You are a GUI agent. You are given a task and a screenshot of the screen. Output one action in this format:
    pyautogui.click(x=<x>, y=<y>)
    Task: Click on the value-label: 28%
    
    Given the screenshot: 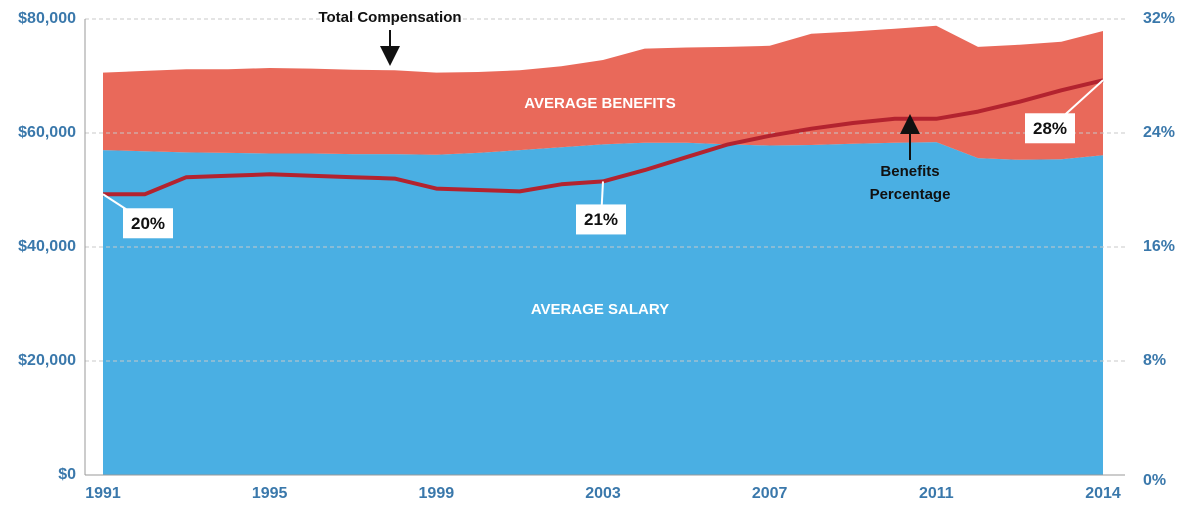 What is the action you would take?
    pyautogui.click(x=1050, y=128)
    